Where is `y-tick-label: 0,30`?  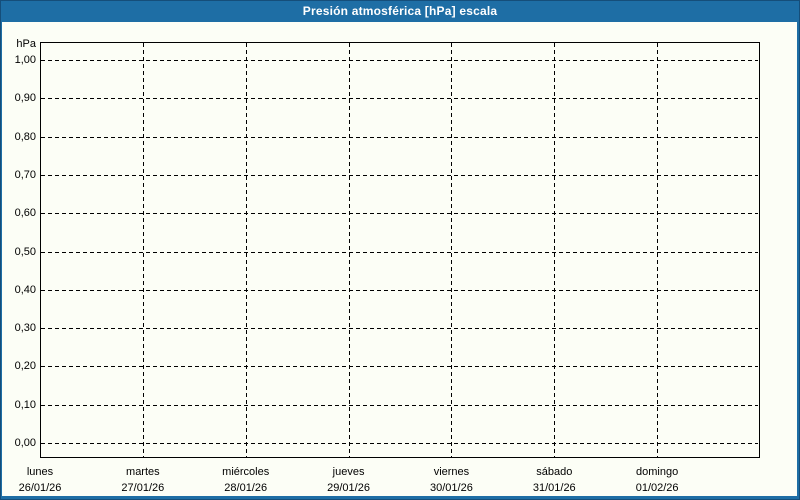
y-tick-label: 0,30 is located at coordinates (25, 328).